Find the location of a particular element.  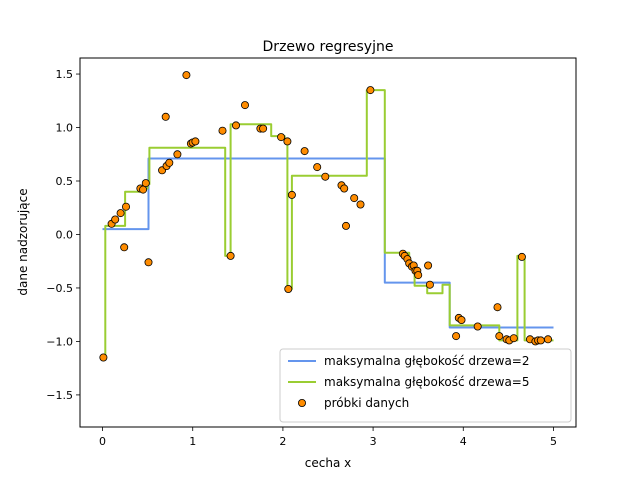

legend-label: maksymalna głębokość drzewa=5 is located at coordinates (426, 382).